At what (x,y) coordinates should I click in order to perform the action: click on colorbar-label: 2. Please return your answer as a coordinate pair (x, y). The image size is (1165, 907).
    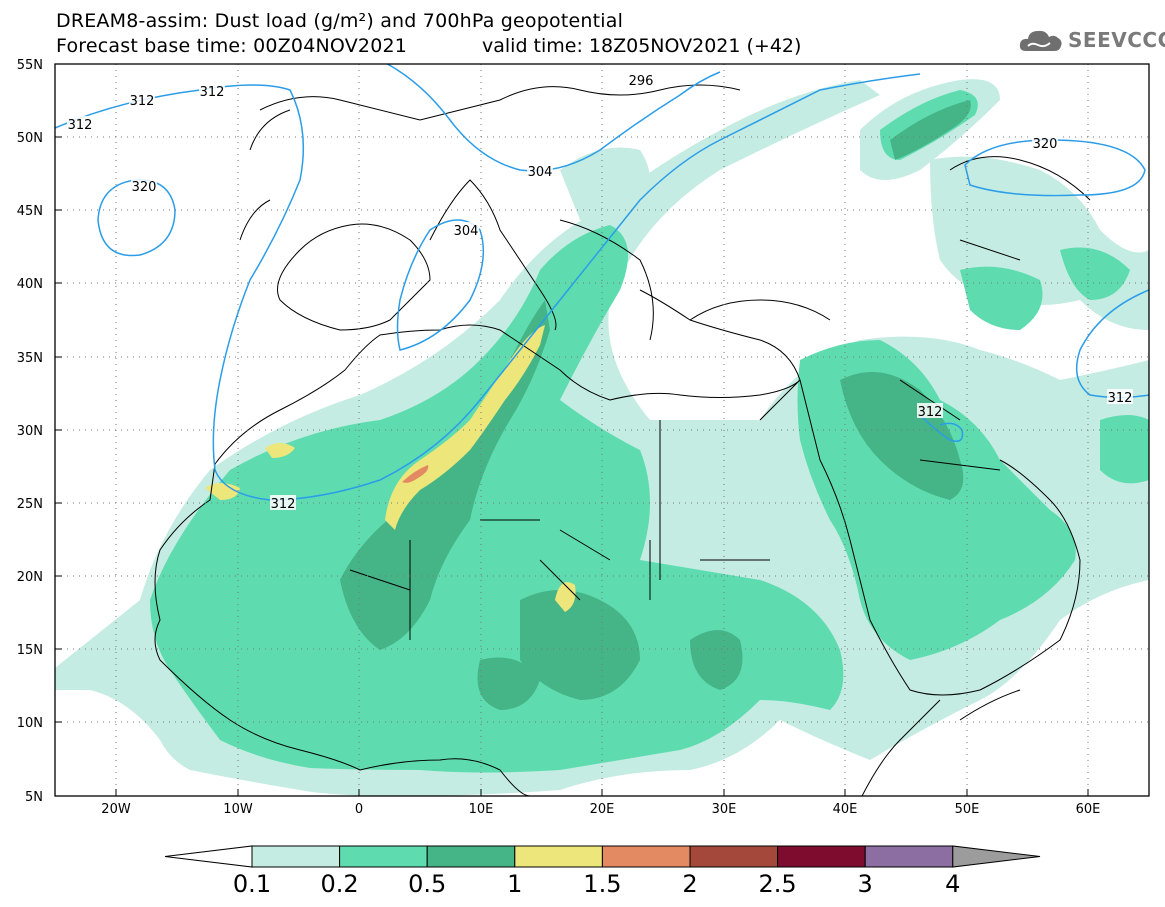
    Looking at the image, I should click on (690, 884).